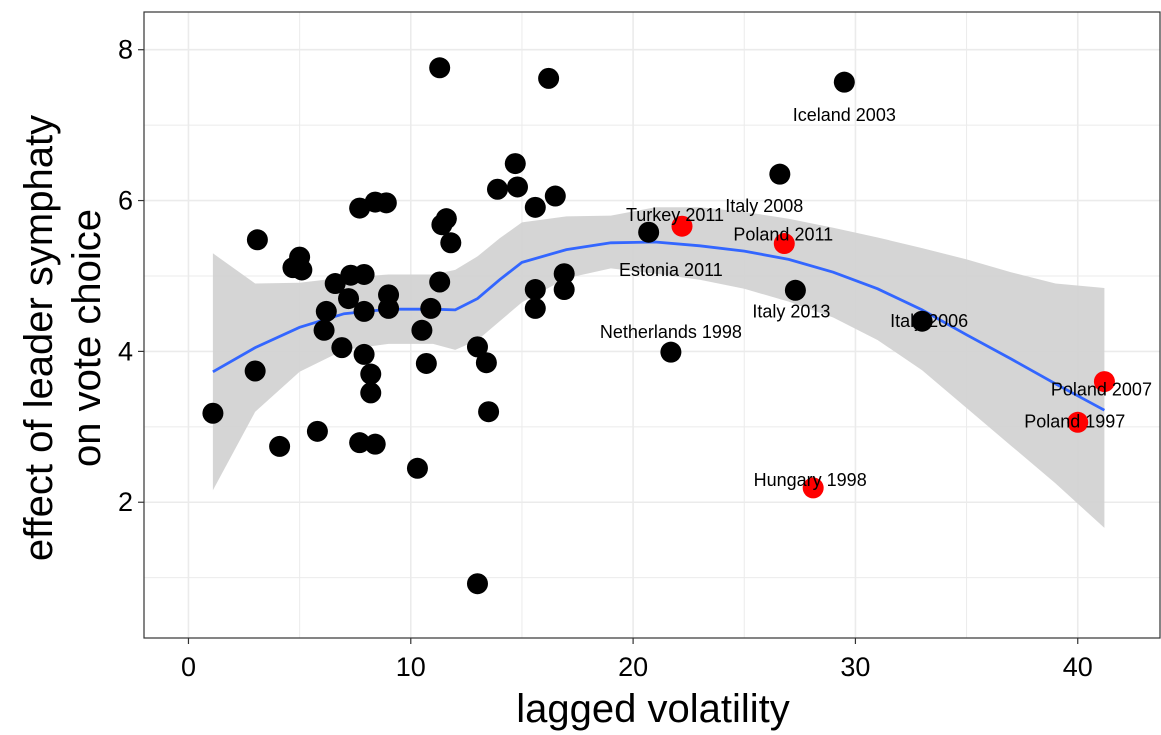 The image size is (1161, 735). I want to click on x-tick-label: 30, so click(855, 667).